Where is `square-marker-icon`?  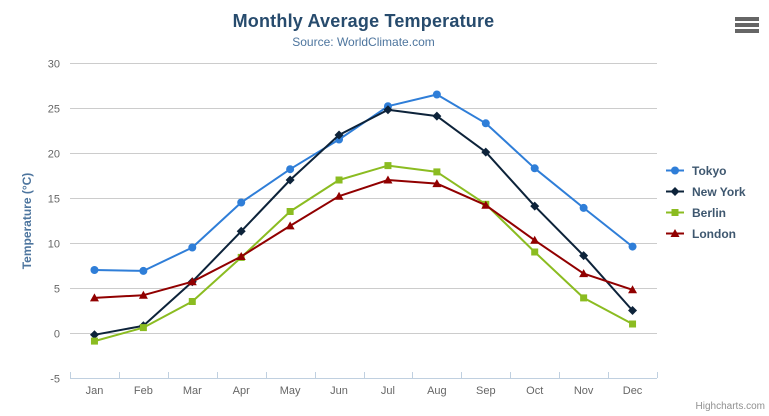
square-marker-icon is located at coordinates (675, 212).